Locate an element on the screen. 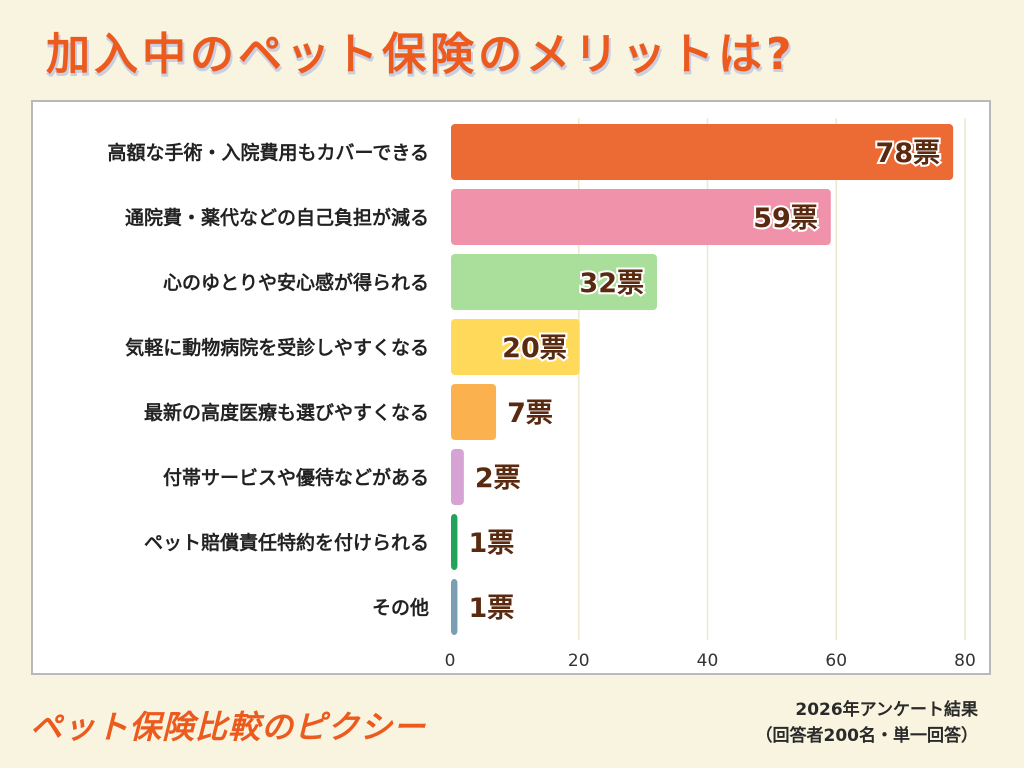 The image size is (1024, 768). survey-note-line2: （回答者200名・単一回答） is located at coordinates (867, 736).